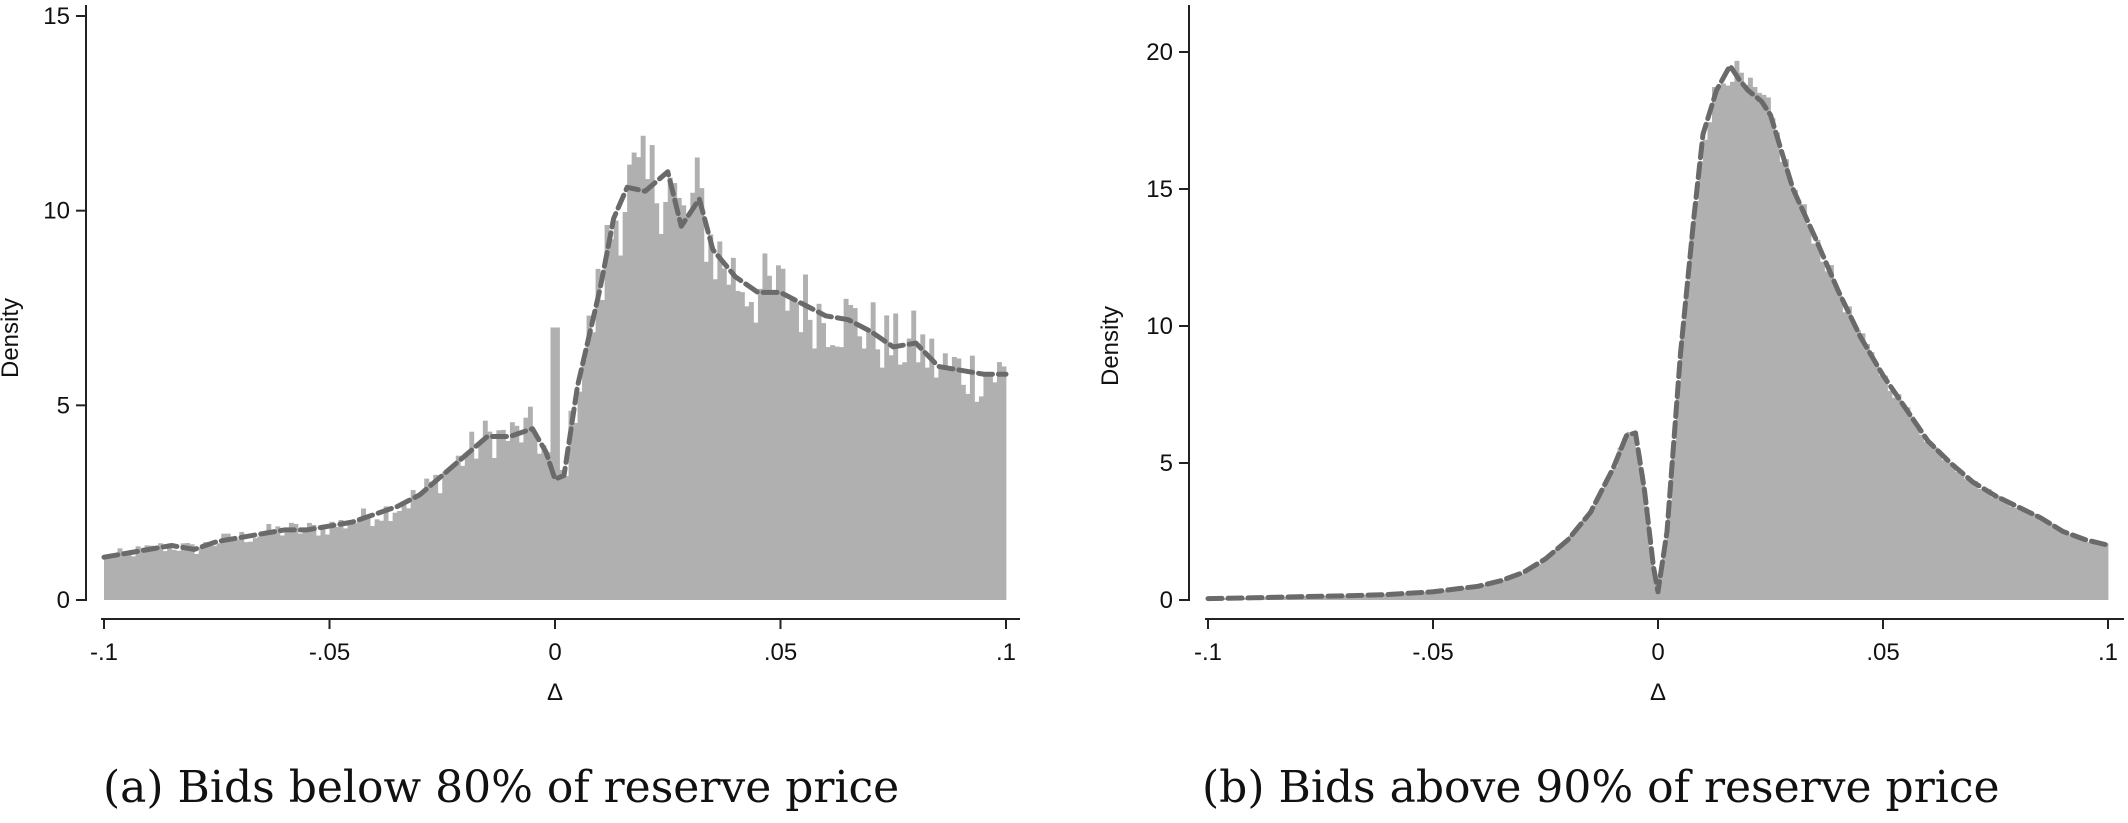 The width and height of the screenshot is (2128, 823). What do you see at coordinates (1166, 463) in the screenshot?
I see `y-tick-label: 5` at bounding box center [1166, 463].